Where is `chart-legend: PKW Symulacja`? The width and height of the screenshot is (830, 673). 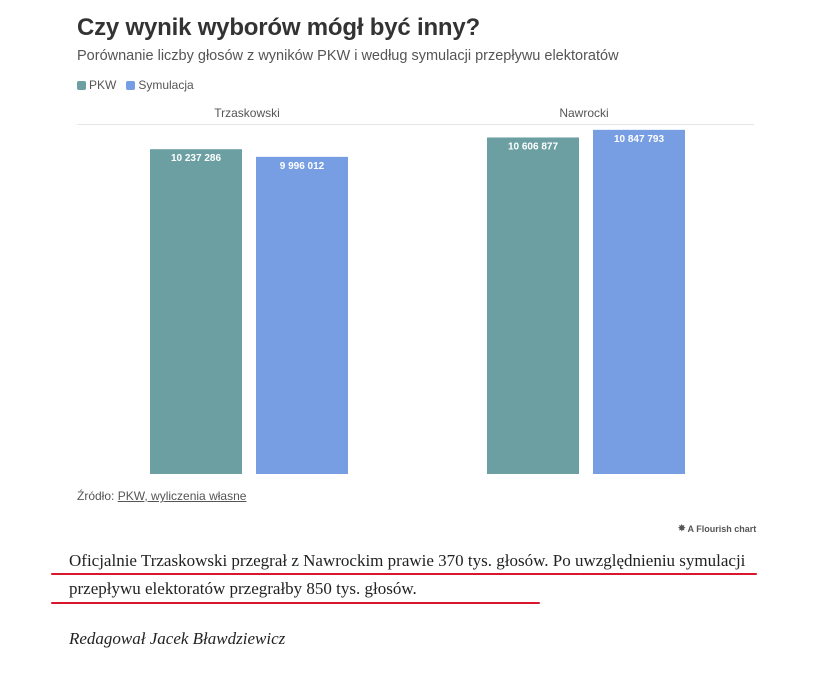
chart-legend: PKW Symulacja is located at coordinates (135, 85).